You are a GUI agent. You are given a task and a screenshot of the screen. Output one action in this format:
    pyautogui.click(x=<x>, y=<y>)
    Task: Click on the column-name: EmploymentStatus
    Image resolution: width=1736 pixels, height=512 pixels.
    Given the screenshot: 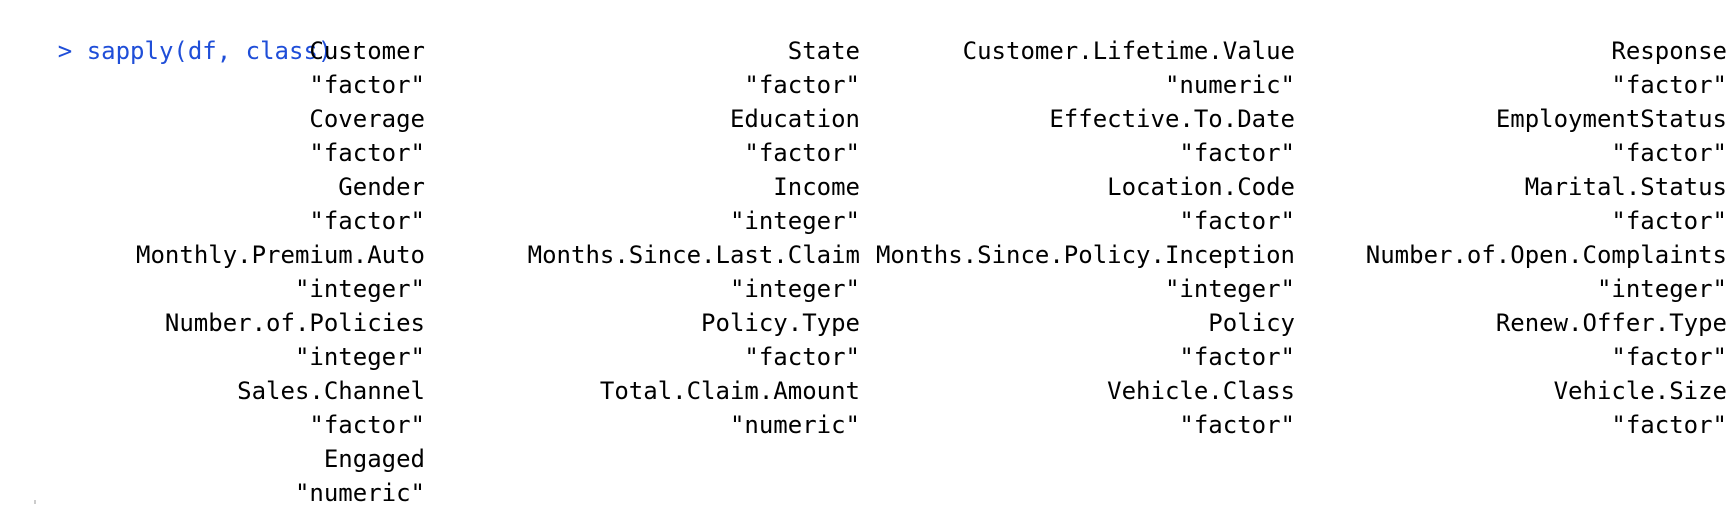 What is the action you would take?
    pyautogui.click(x=1611, y=119)
    